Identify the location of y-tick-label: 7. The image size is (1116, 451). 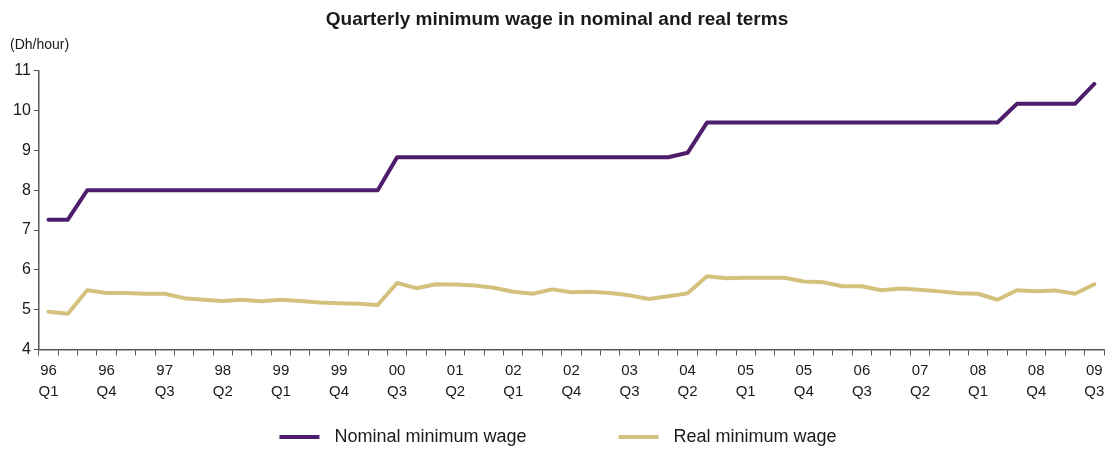
(26, 229).